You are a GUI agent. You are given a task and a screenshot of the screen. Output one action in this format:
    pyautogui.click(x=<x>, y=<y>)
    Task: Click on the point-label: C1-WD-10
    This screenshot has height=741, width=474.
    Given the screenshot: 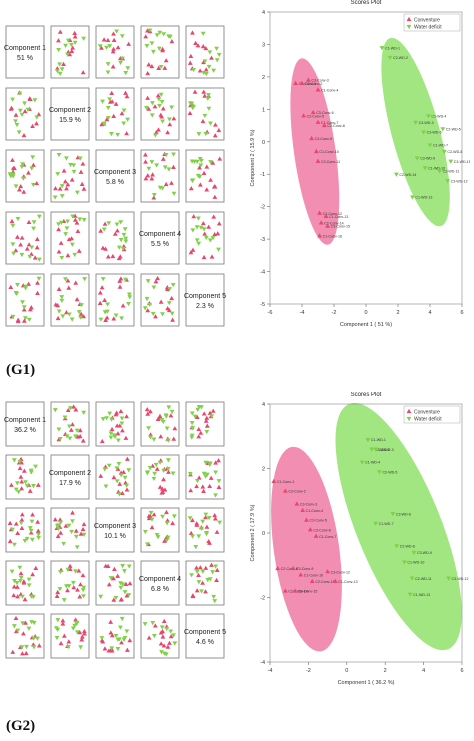 What is the action you would take?
    pyautogui.click(x=415, y=563)
    